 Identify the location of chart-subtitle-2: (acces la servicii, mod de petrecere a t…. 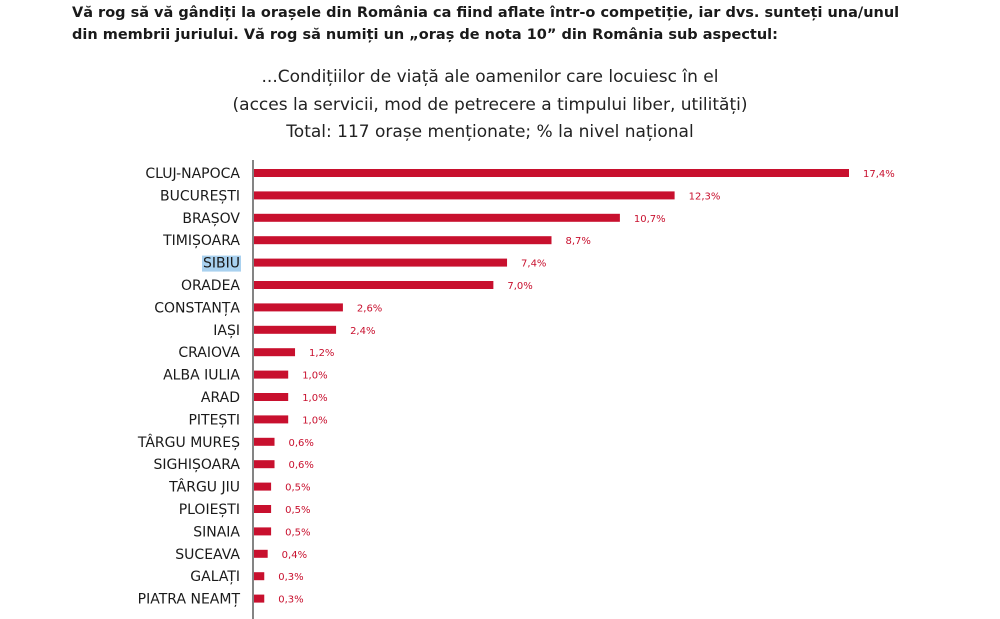
(490, 105).